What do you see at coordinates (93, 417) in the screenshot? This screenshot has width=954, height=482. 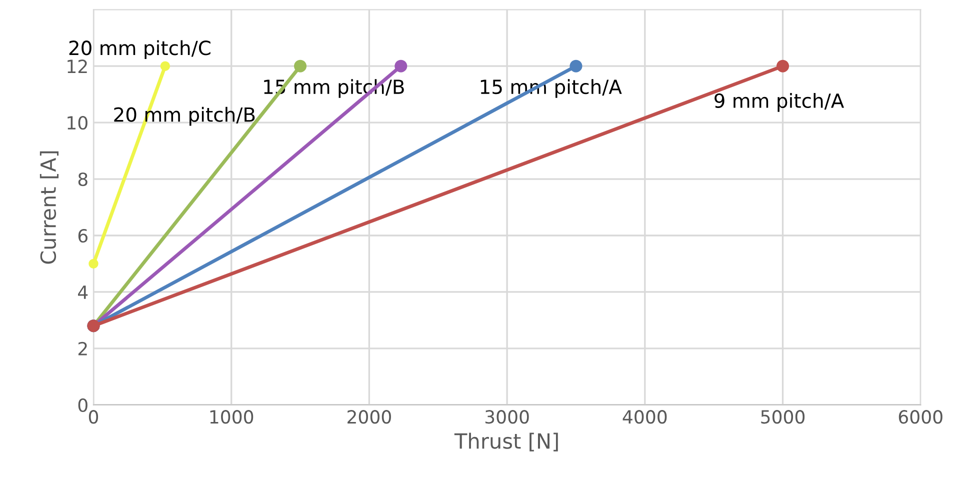 I see `x-tick-label: 0` at bounding box center [93, 417].